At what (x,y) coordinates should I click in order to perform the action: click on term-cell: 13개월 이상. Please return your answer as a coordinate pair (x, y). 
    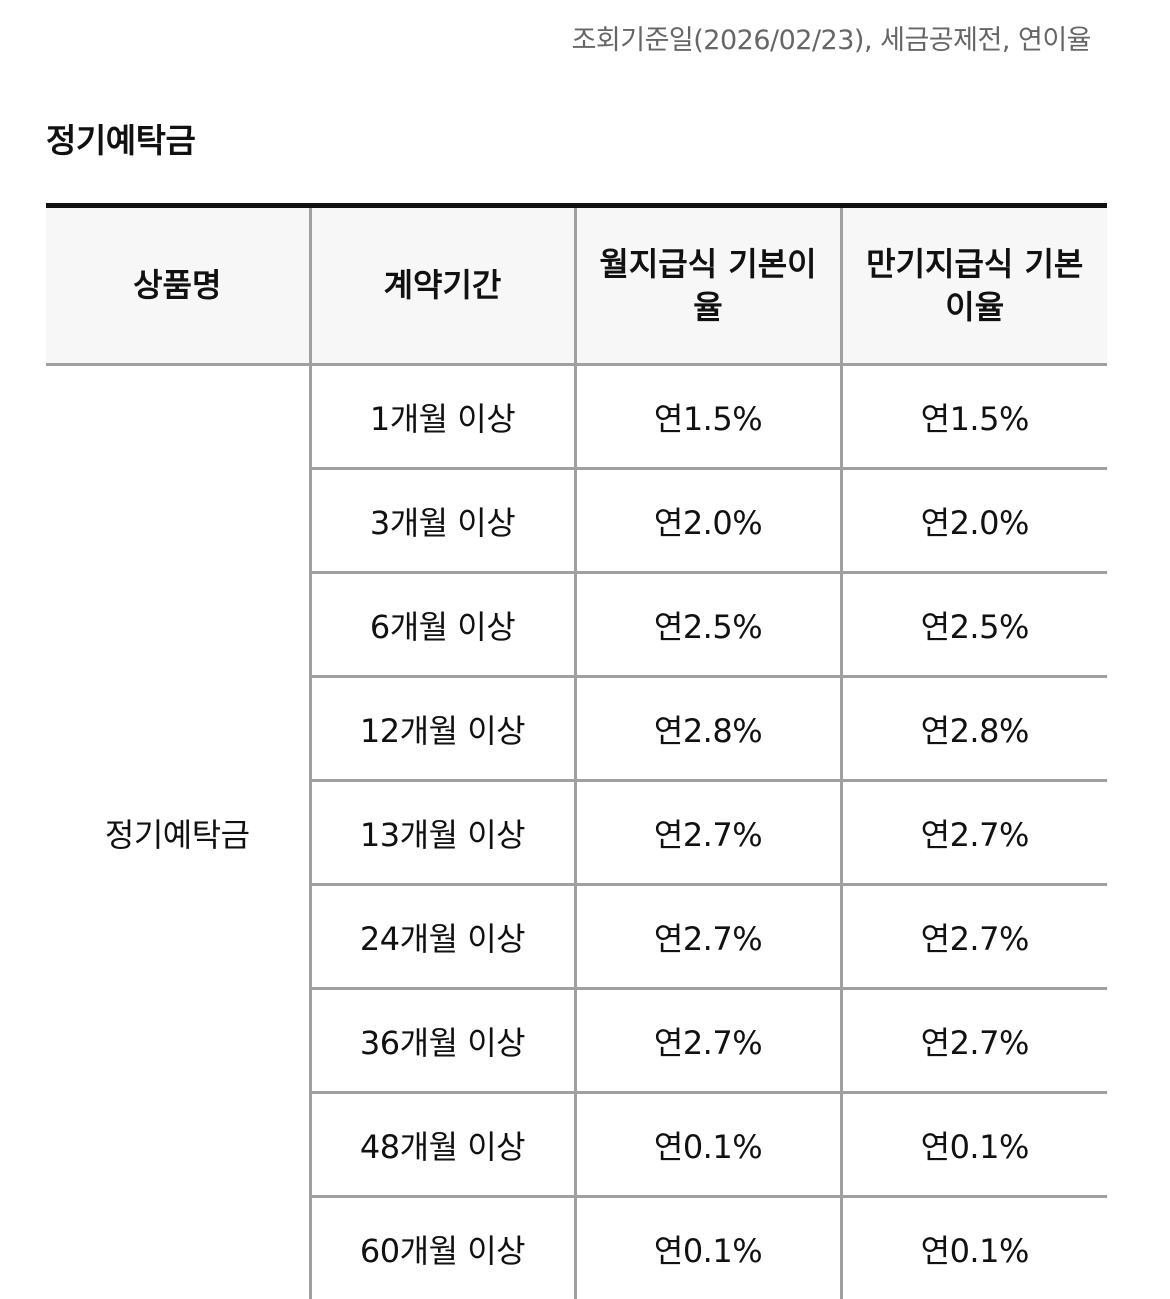
    Looking at the image, I should click on (442, 833).